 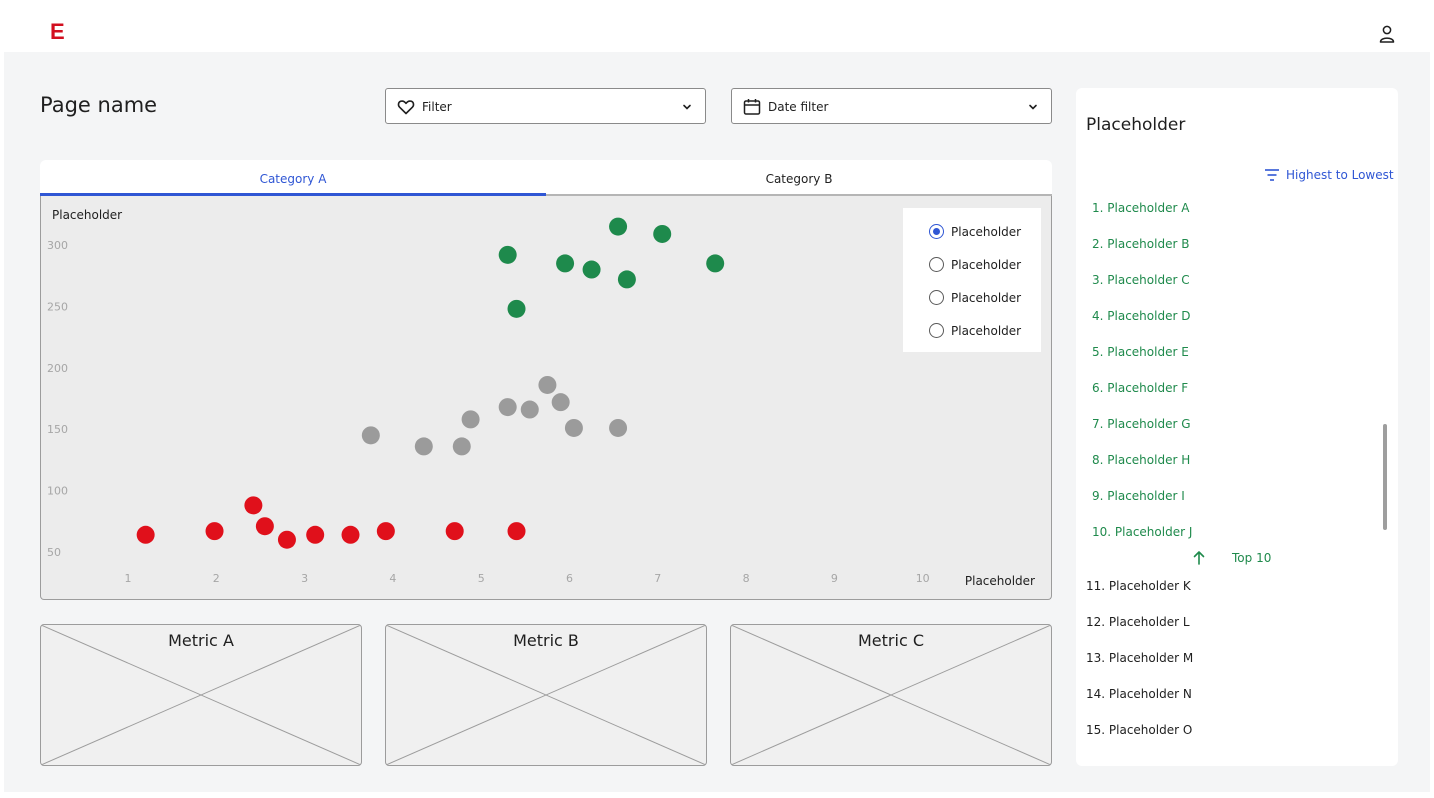 I want to click on ranking-item: 11. Placeholder K, so click(x=1138, y=586).